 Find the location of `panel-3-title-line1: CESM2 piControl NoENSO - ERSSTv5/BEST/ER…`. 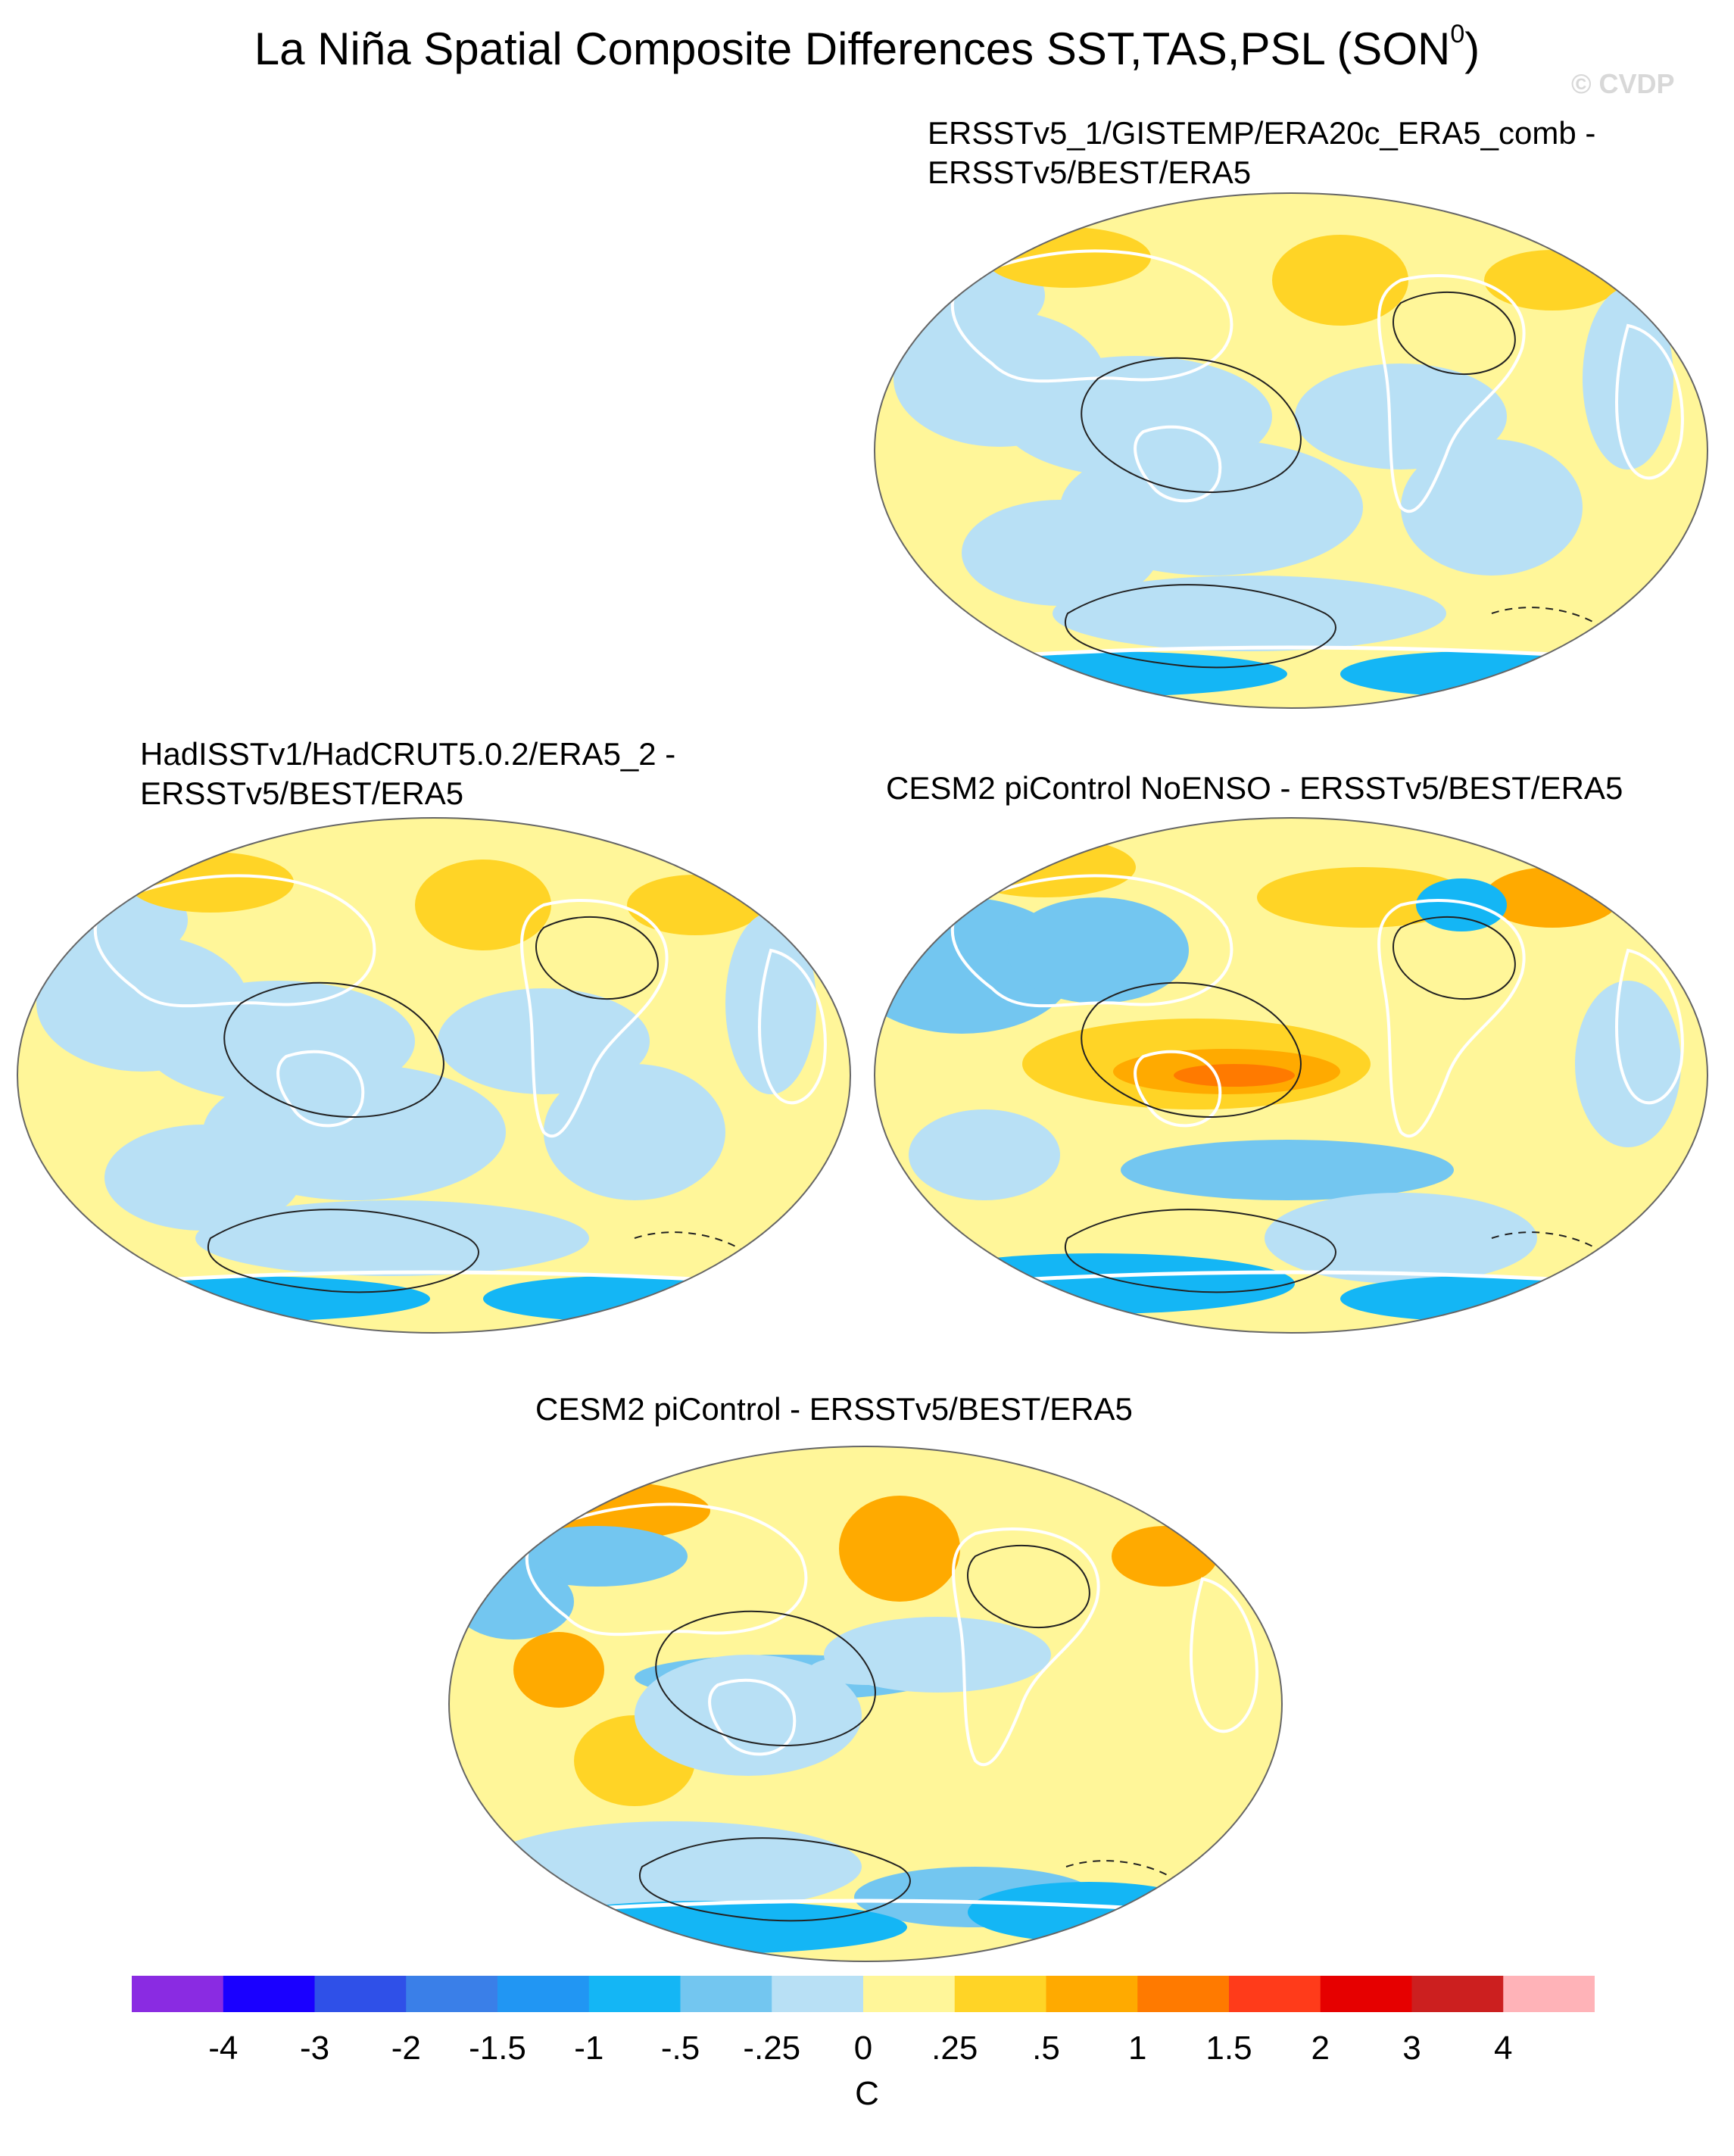

panel-3-title-line1: CESM2 piControl NoENSO - ERSSTv5/BEST/ER… is located at coordinates (1254, 788).